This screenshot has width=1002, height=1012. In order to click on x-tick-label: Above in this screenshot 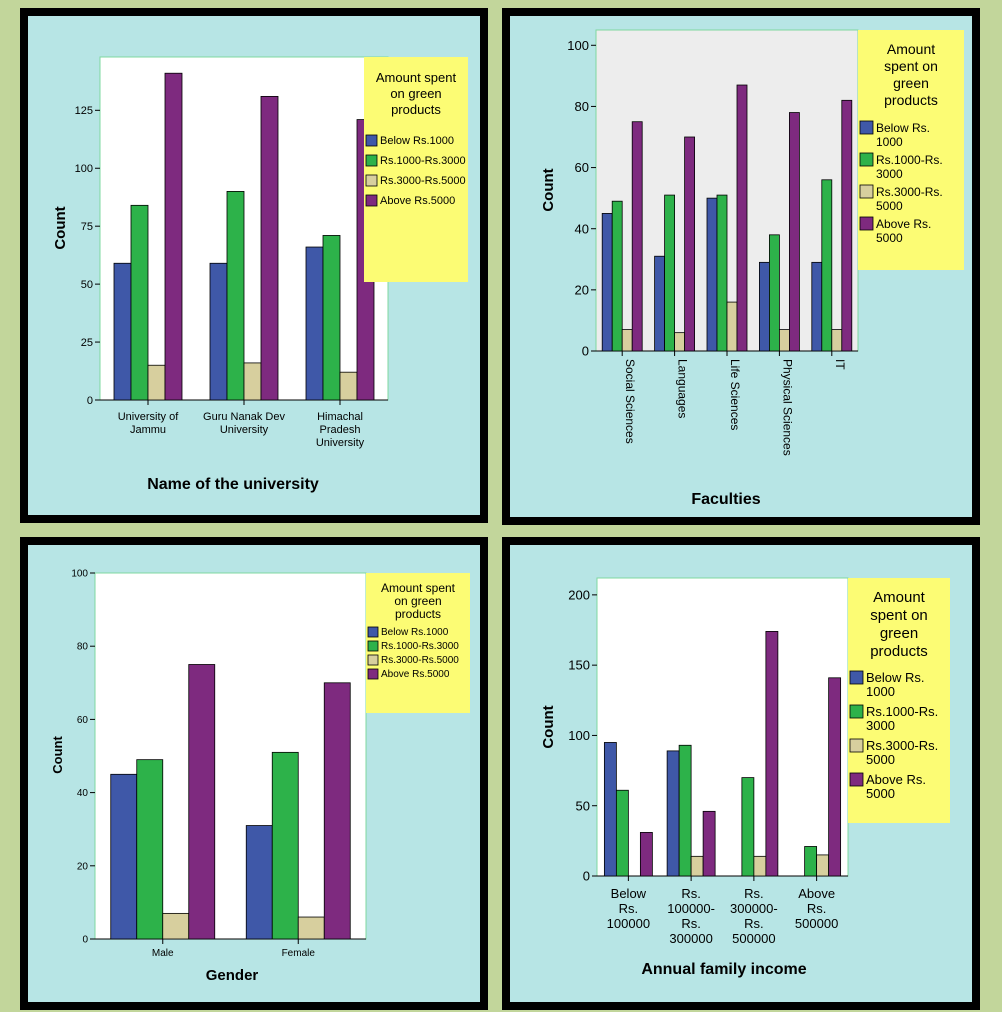, I will do `click(816, 893)`.